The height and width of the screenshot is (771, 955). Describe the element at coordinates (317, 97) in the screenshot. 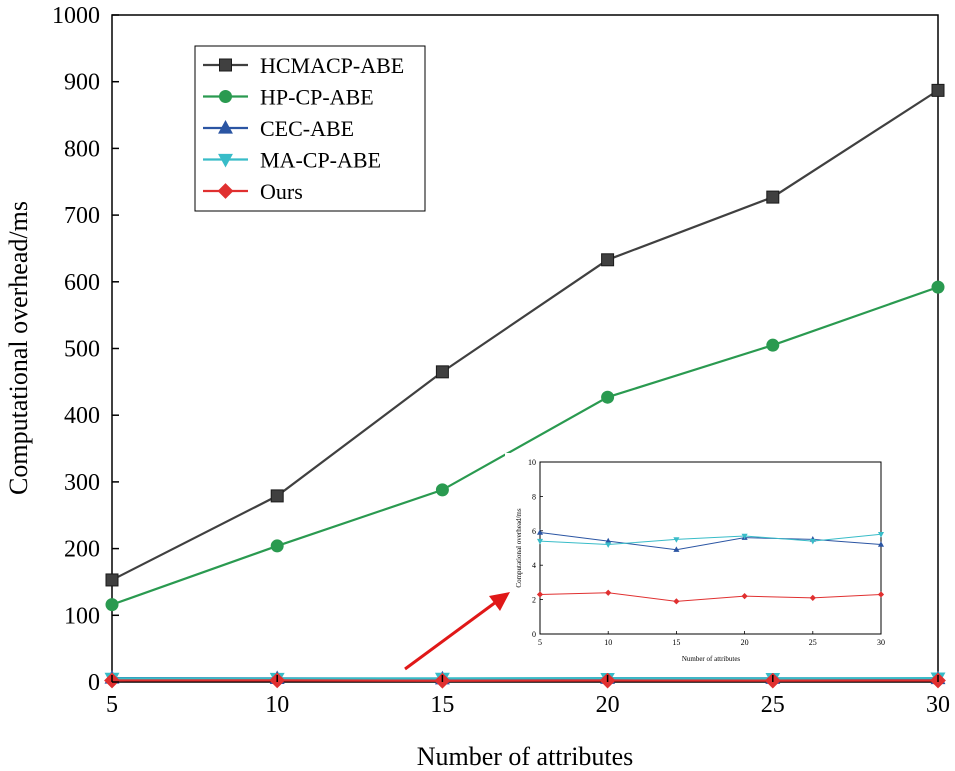

I see `legend-label-hp-cp-abe: HP-CP-ABE` at that location.